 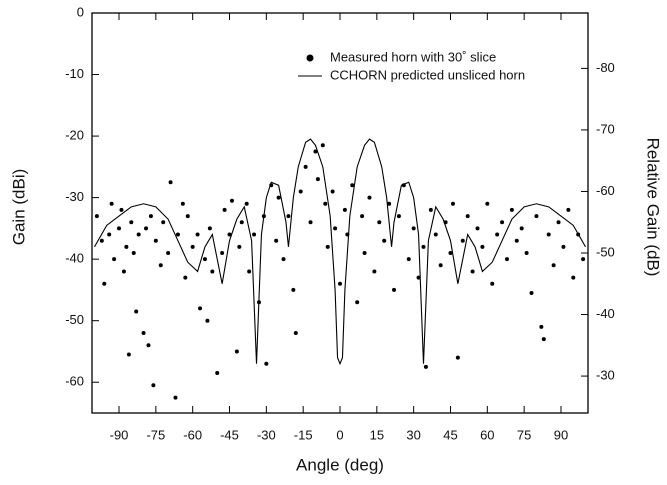 What do you see at coordinates (155, 434) in the screenshot?
I see `x-tick-label: -75` at bounding box center [155, 434].